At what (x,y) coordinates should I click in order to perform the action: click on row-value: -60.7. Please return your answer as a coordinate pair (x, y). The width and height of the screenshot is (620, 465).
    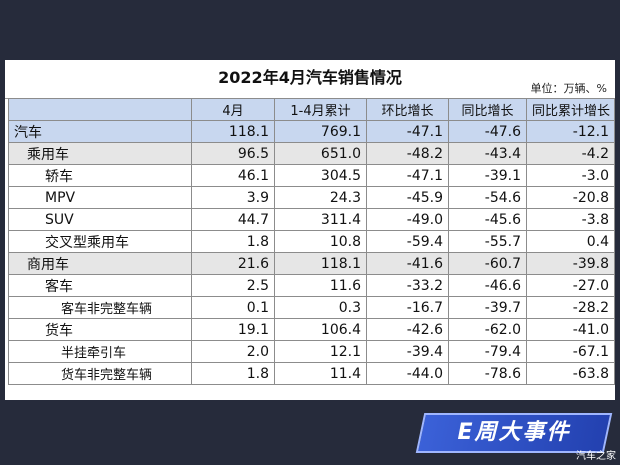
    Looking at the image, I should click on (487, 263).